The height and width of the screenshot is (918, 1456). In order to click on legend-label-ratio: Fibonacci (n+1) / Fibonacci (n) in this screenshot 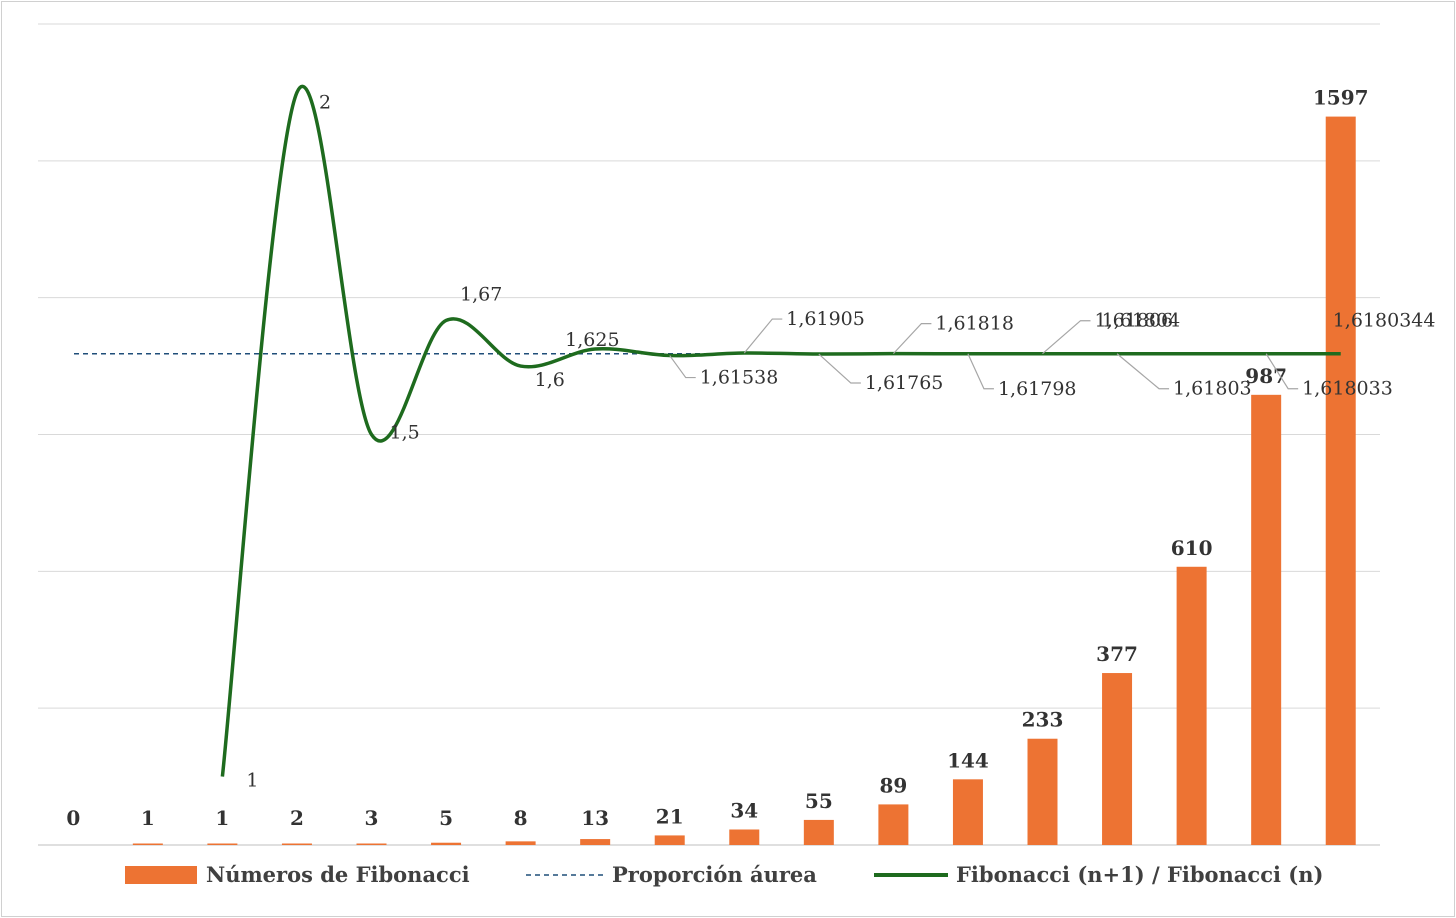, I will do `click(1139, 874)`.